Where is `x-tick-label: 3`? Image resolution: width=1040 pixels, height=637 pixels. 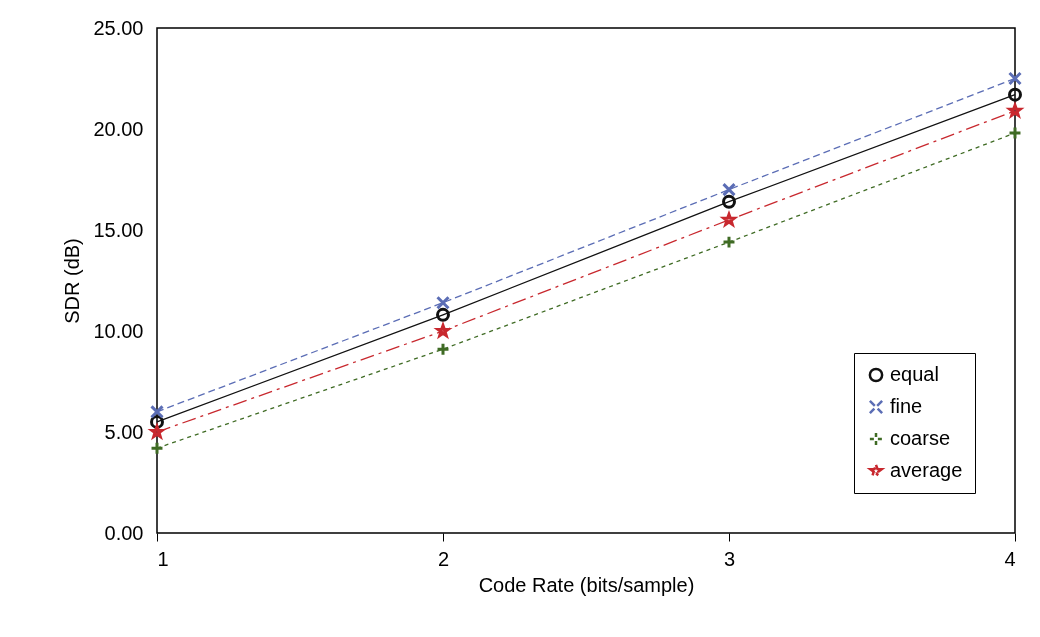
x-tick-label: 3 is located at coordinates (729, 558).